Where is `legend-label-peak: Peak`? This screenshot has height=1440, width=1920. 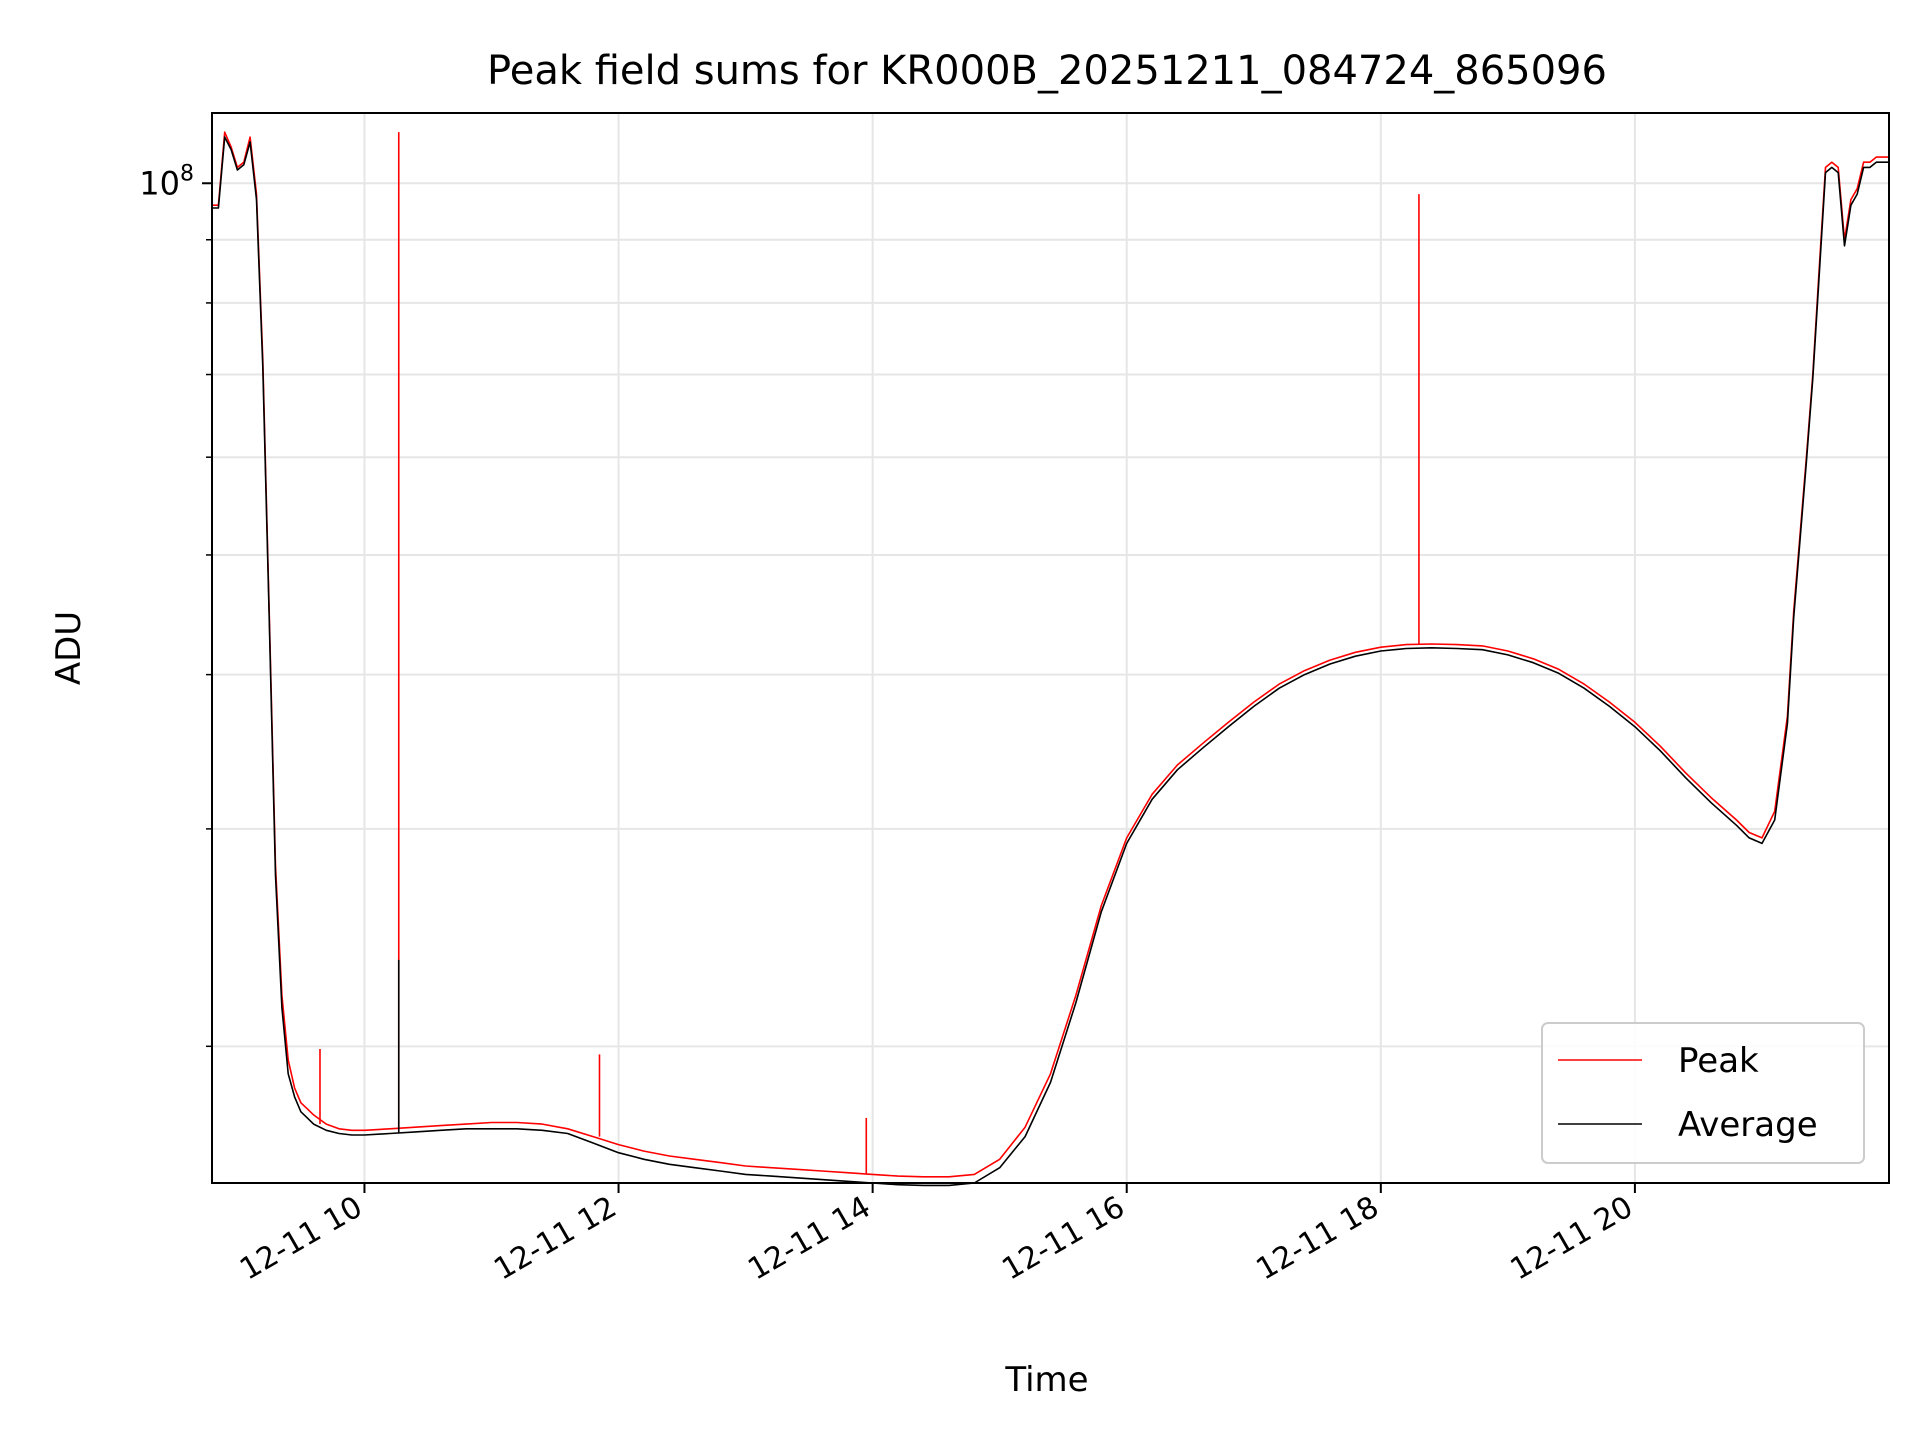
legend-label-peak: Peak is located at coordinates (1718, 1061).